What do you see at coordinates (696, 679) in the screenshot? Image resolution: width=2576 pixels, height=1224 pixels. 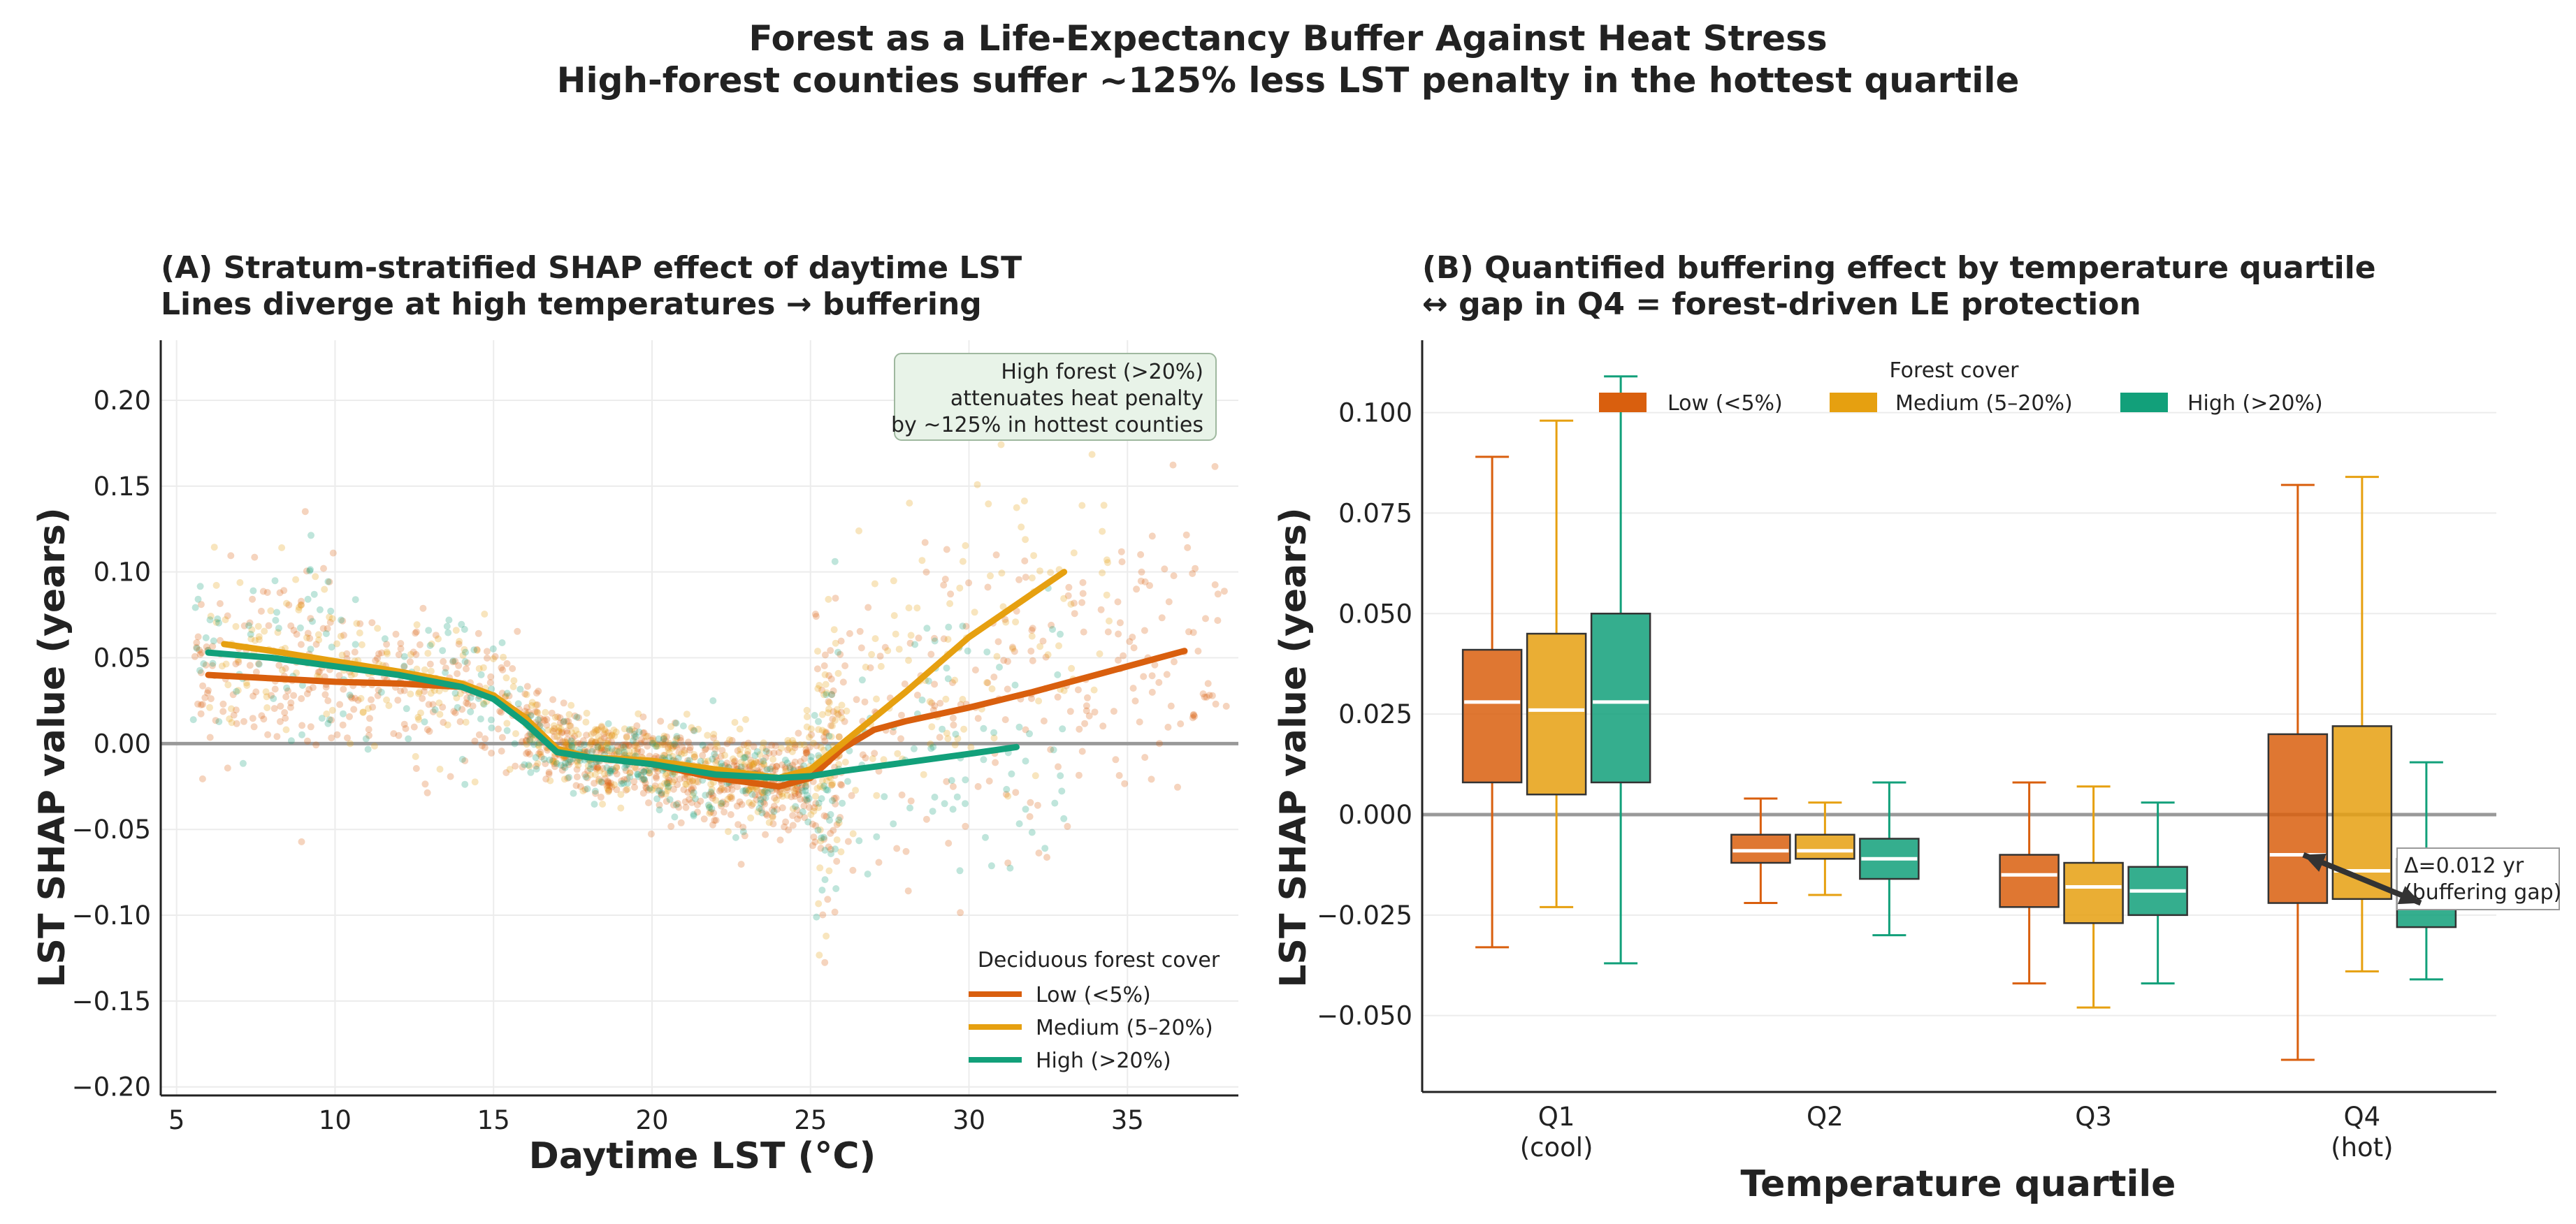 I see `panel-a-smoothed-lines` at bounding box center [696, 679].